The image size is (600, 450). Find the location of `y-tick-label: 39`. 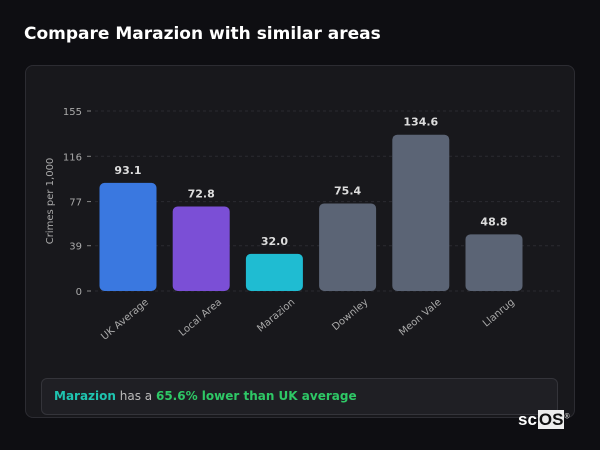

y-tick-label: 39 is located at coordinates (75, 247).